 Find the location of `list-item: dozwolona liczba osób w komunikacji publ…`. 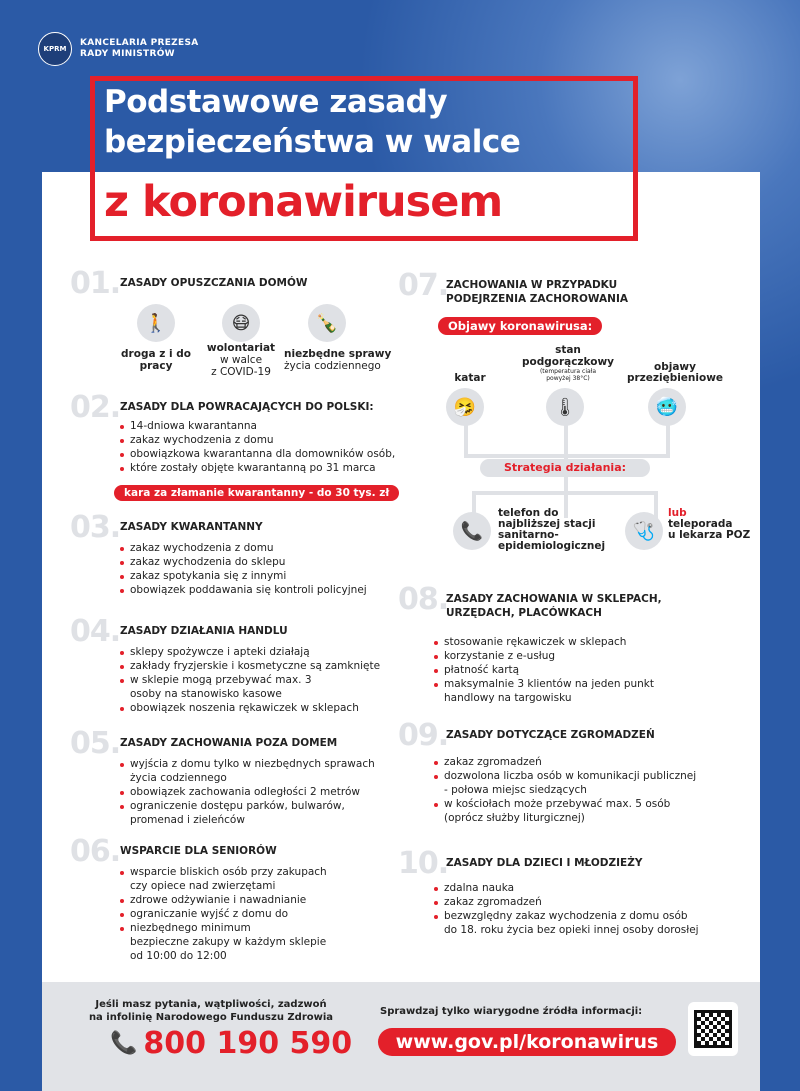

list-item: dozwolona liczba osób w komunikacji publ… is located at coordinates (565, 776).